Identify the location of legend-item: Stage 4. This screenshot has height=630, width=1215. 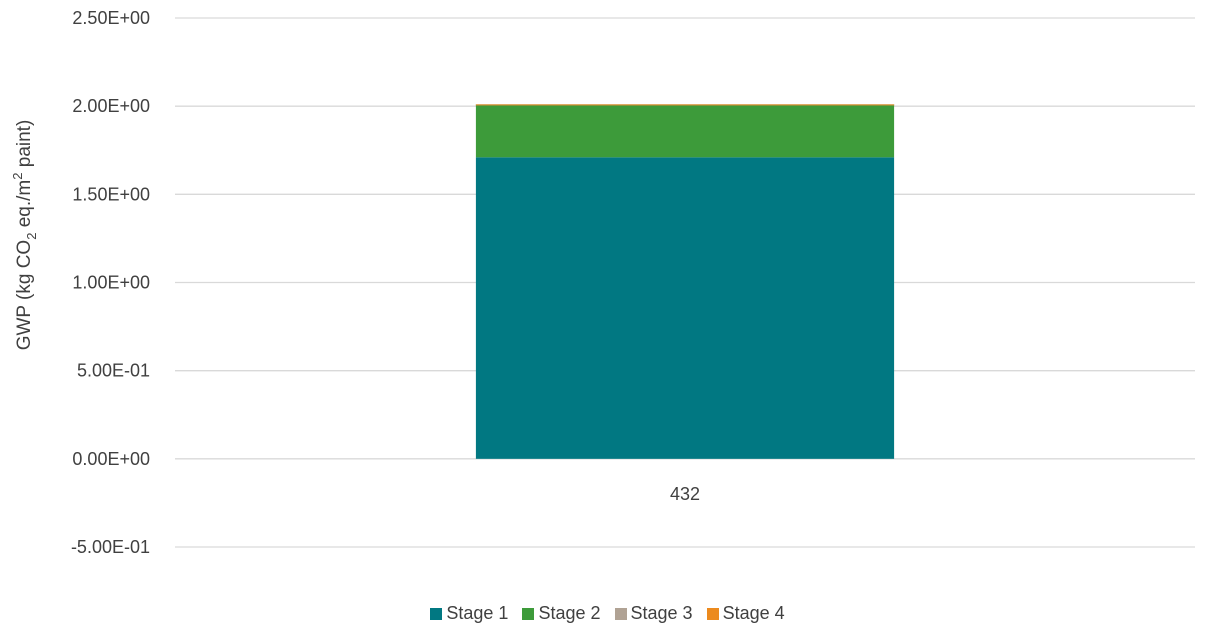
(745, 613).